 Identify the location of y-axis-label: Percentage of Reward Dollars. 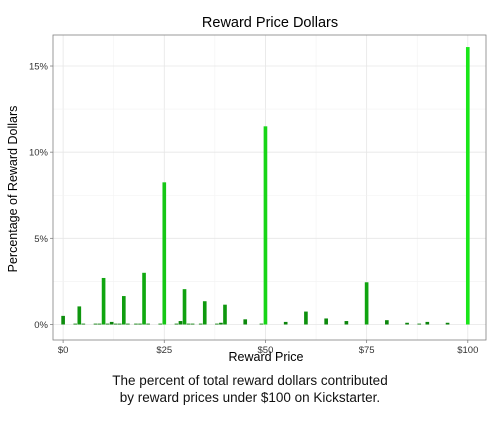
(13, 189).